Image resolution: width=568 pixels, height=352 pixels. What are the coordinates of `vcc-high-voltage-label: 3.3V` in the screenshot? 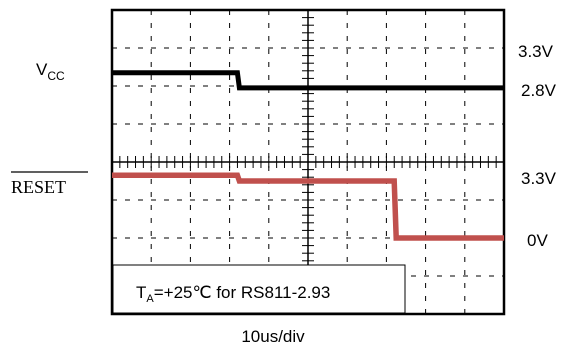 It's located at (536, 51).